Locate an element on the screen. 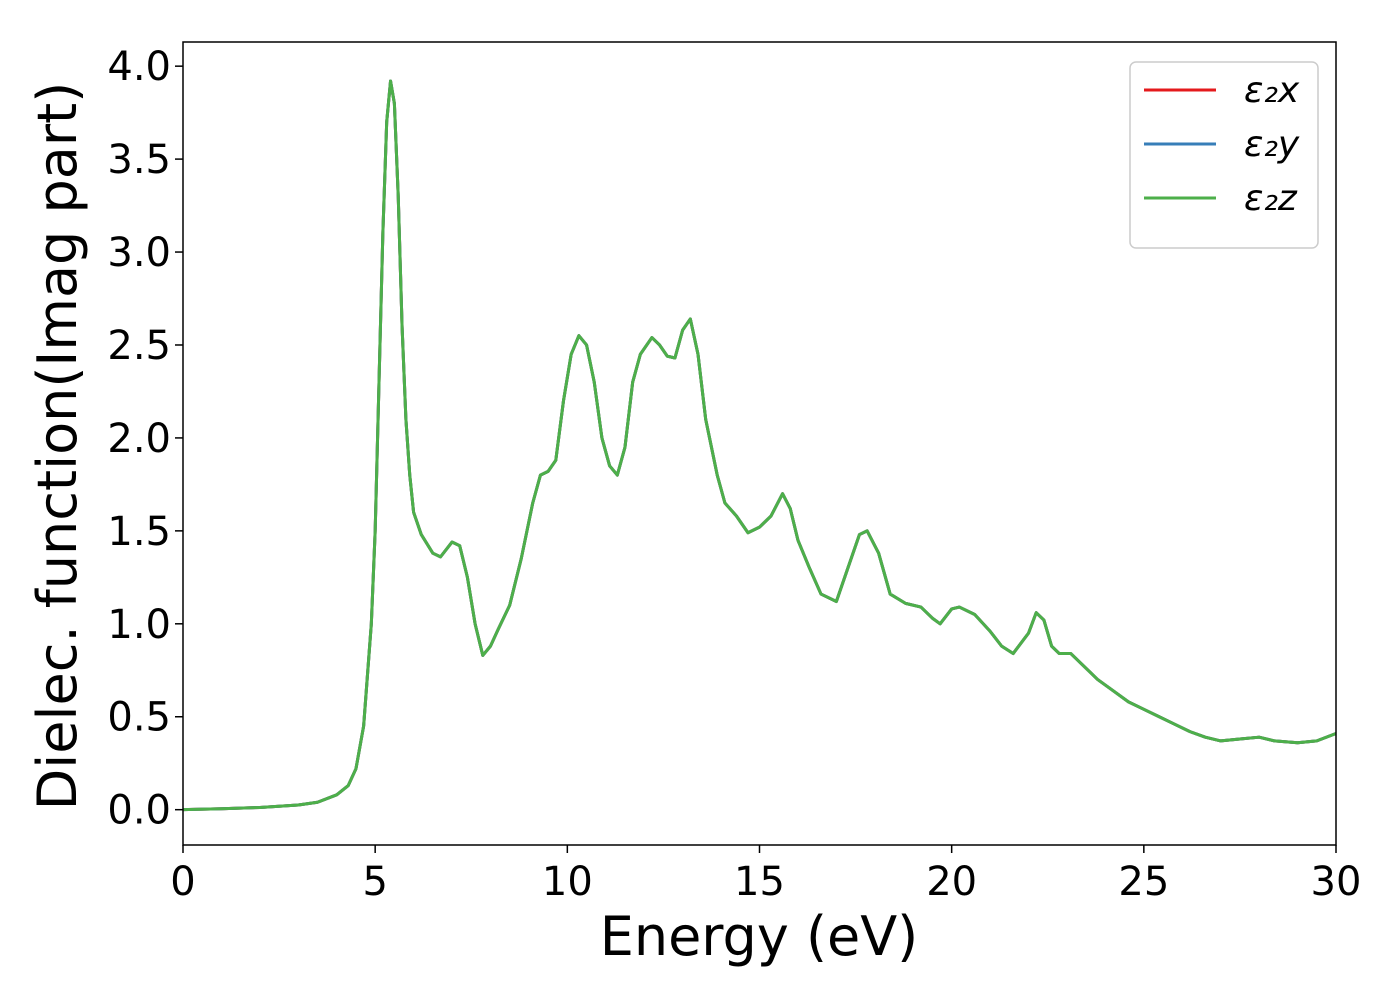 The image size is (1400, 1004). y-tick-label: 1.0 is located at coordinates (139, 625).